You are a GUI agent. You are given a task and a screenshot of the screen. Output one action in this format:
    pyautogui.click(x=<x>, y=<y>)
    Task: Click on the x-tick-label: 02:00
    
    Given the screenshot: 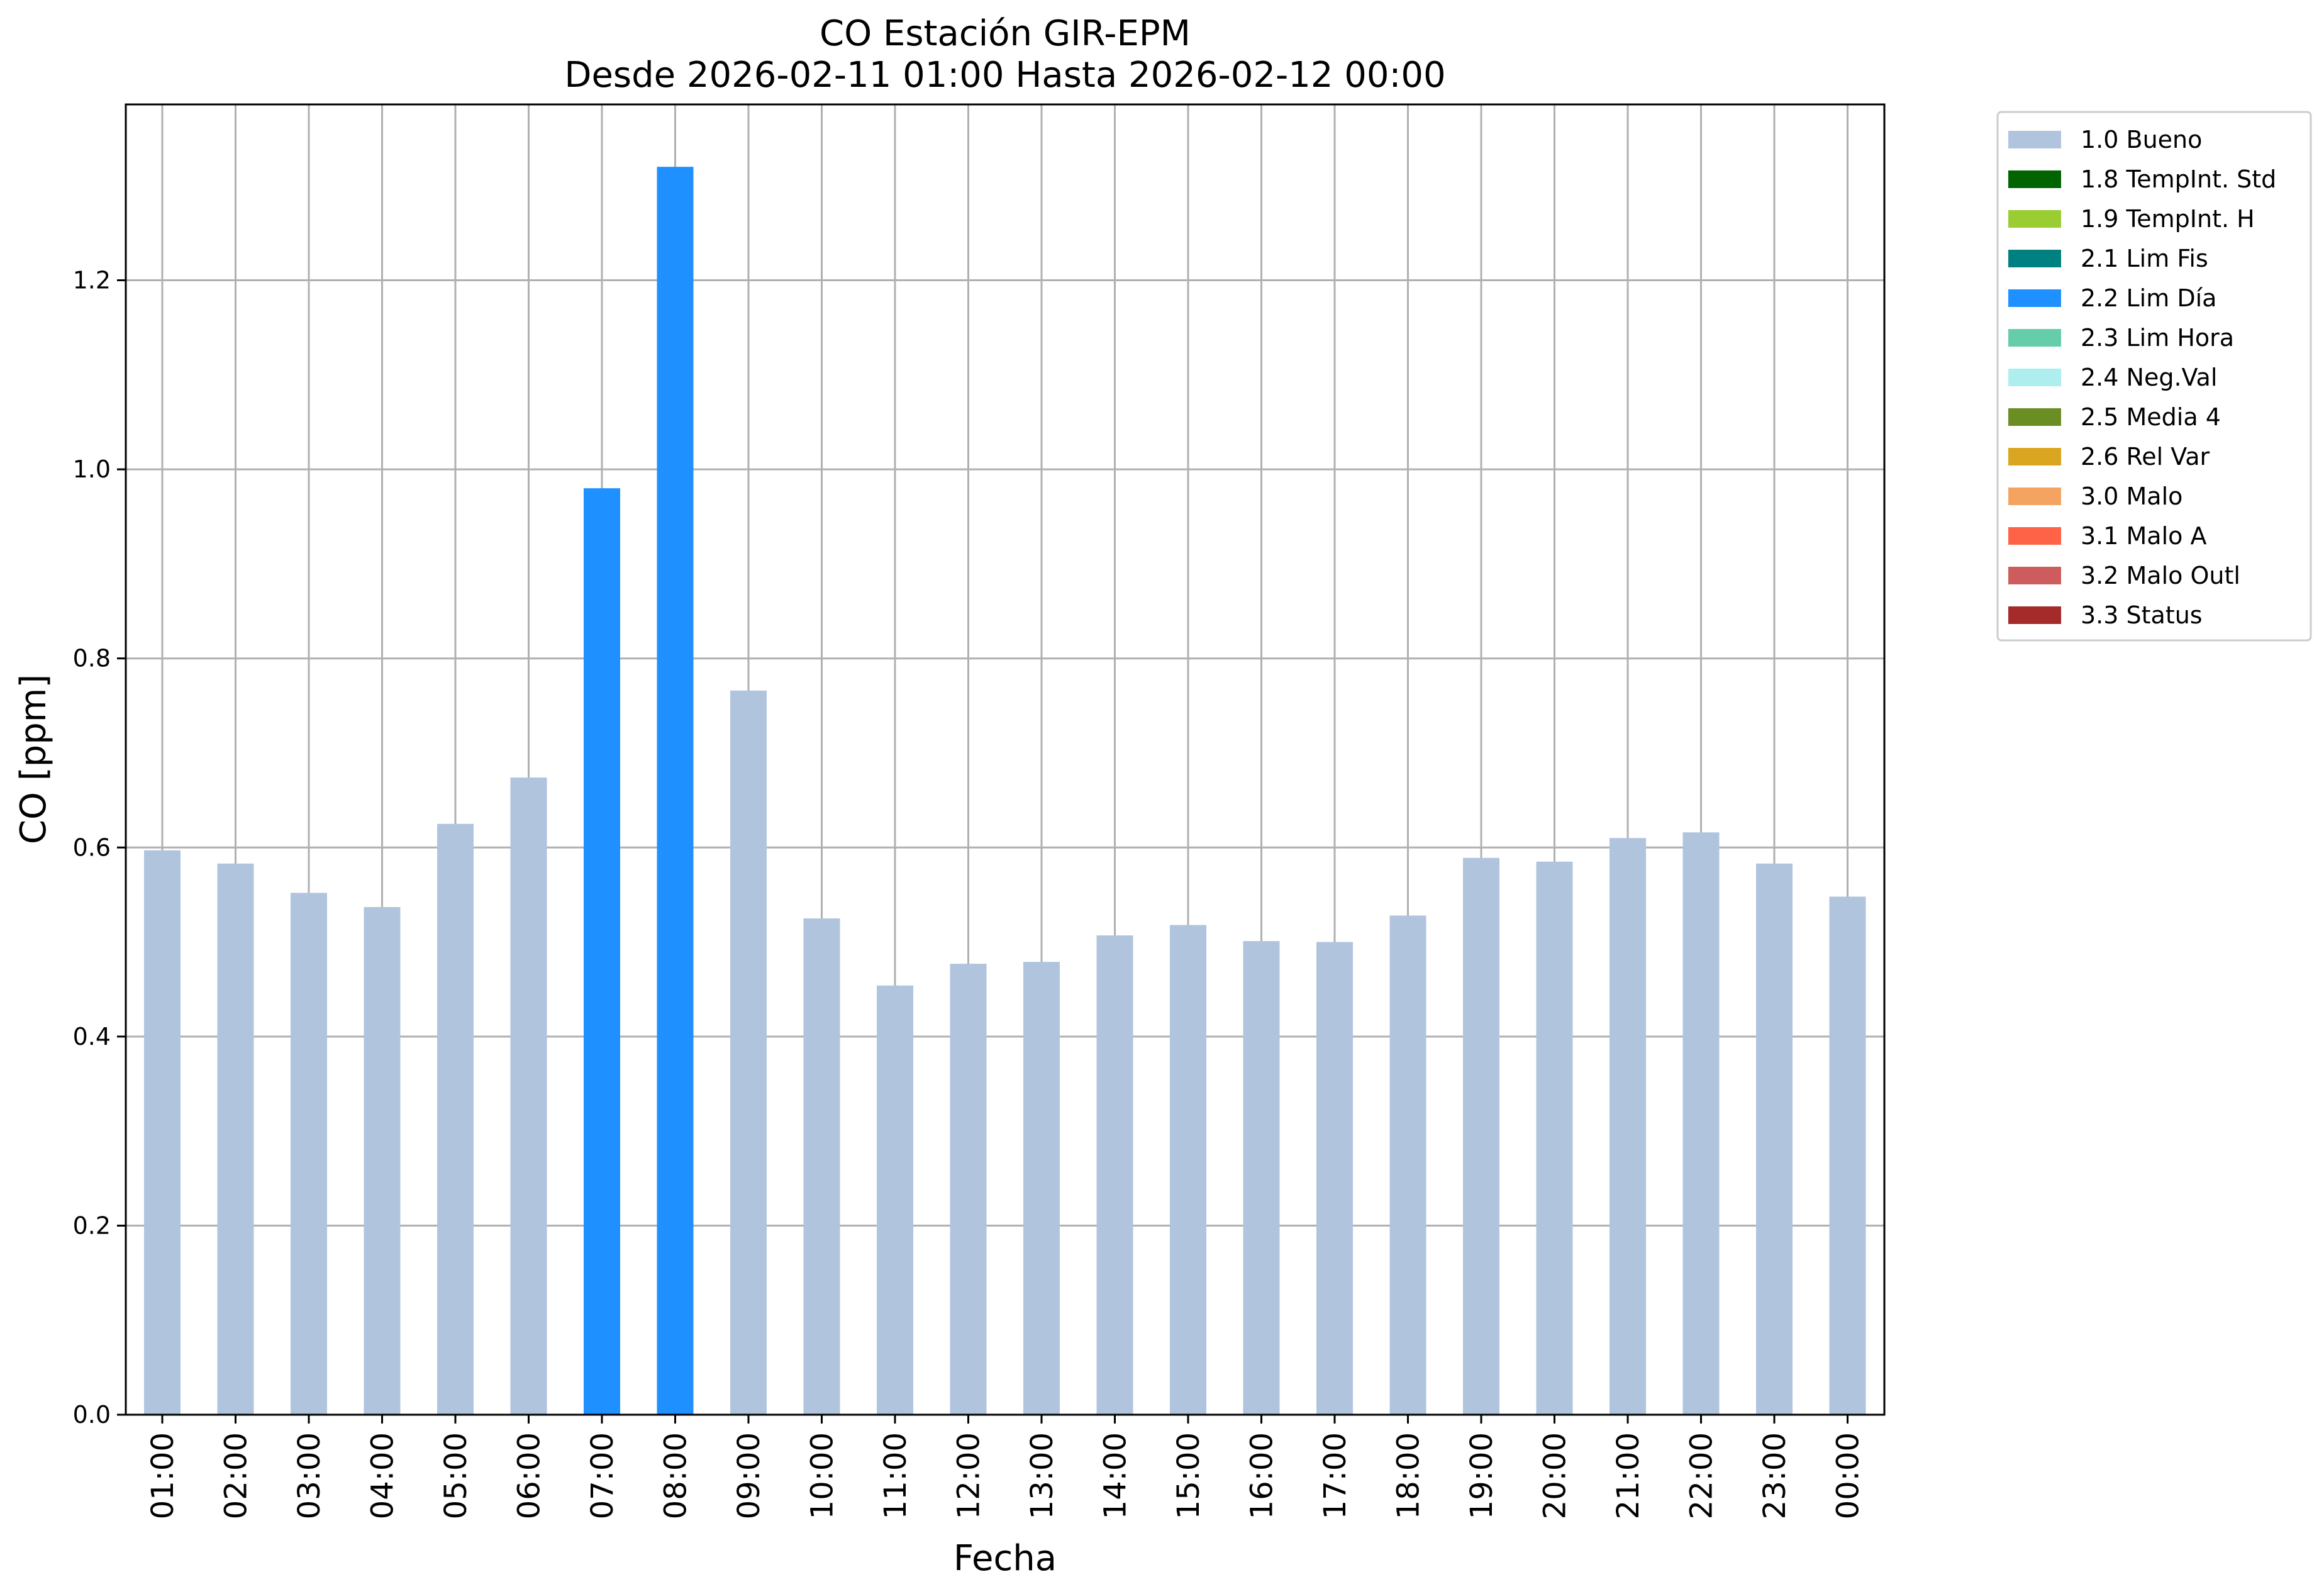 What is the action you would take?
    pyautogui.click(x=236, y=1475)
    